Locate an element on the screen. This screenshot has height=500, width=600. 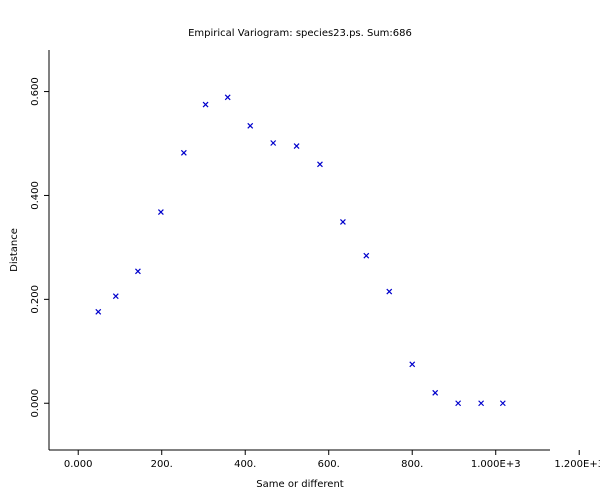
x-tick-label: 600. is located at coordinates (329, 464).